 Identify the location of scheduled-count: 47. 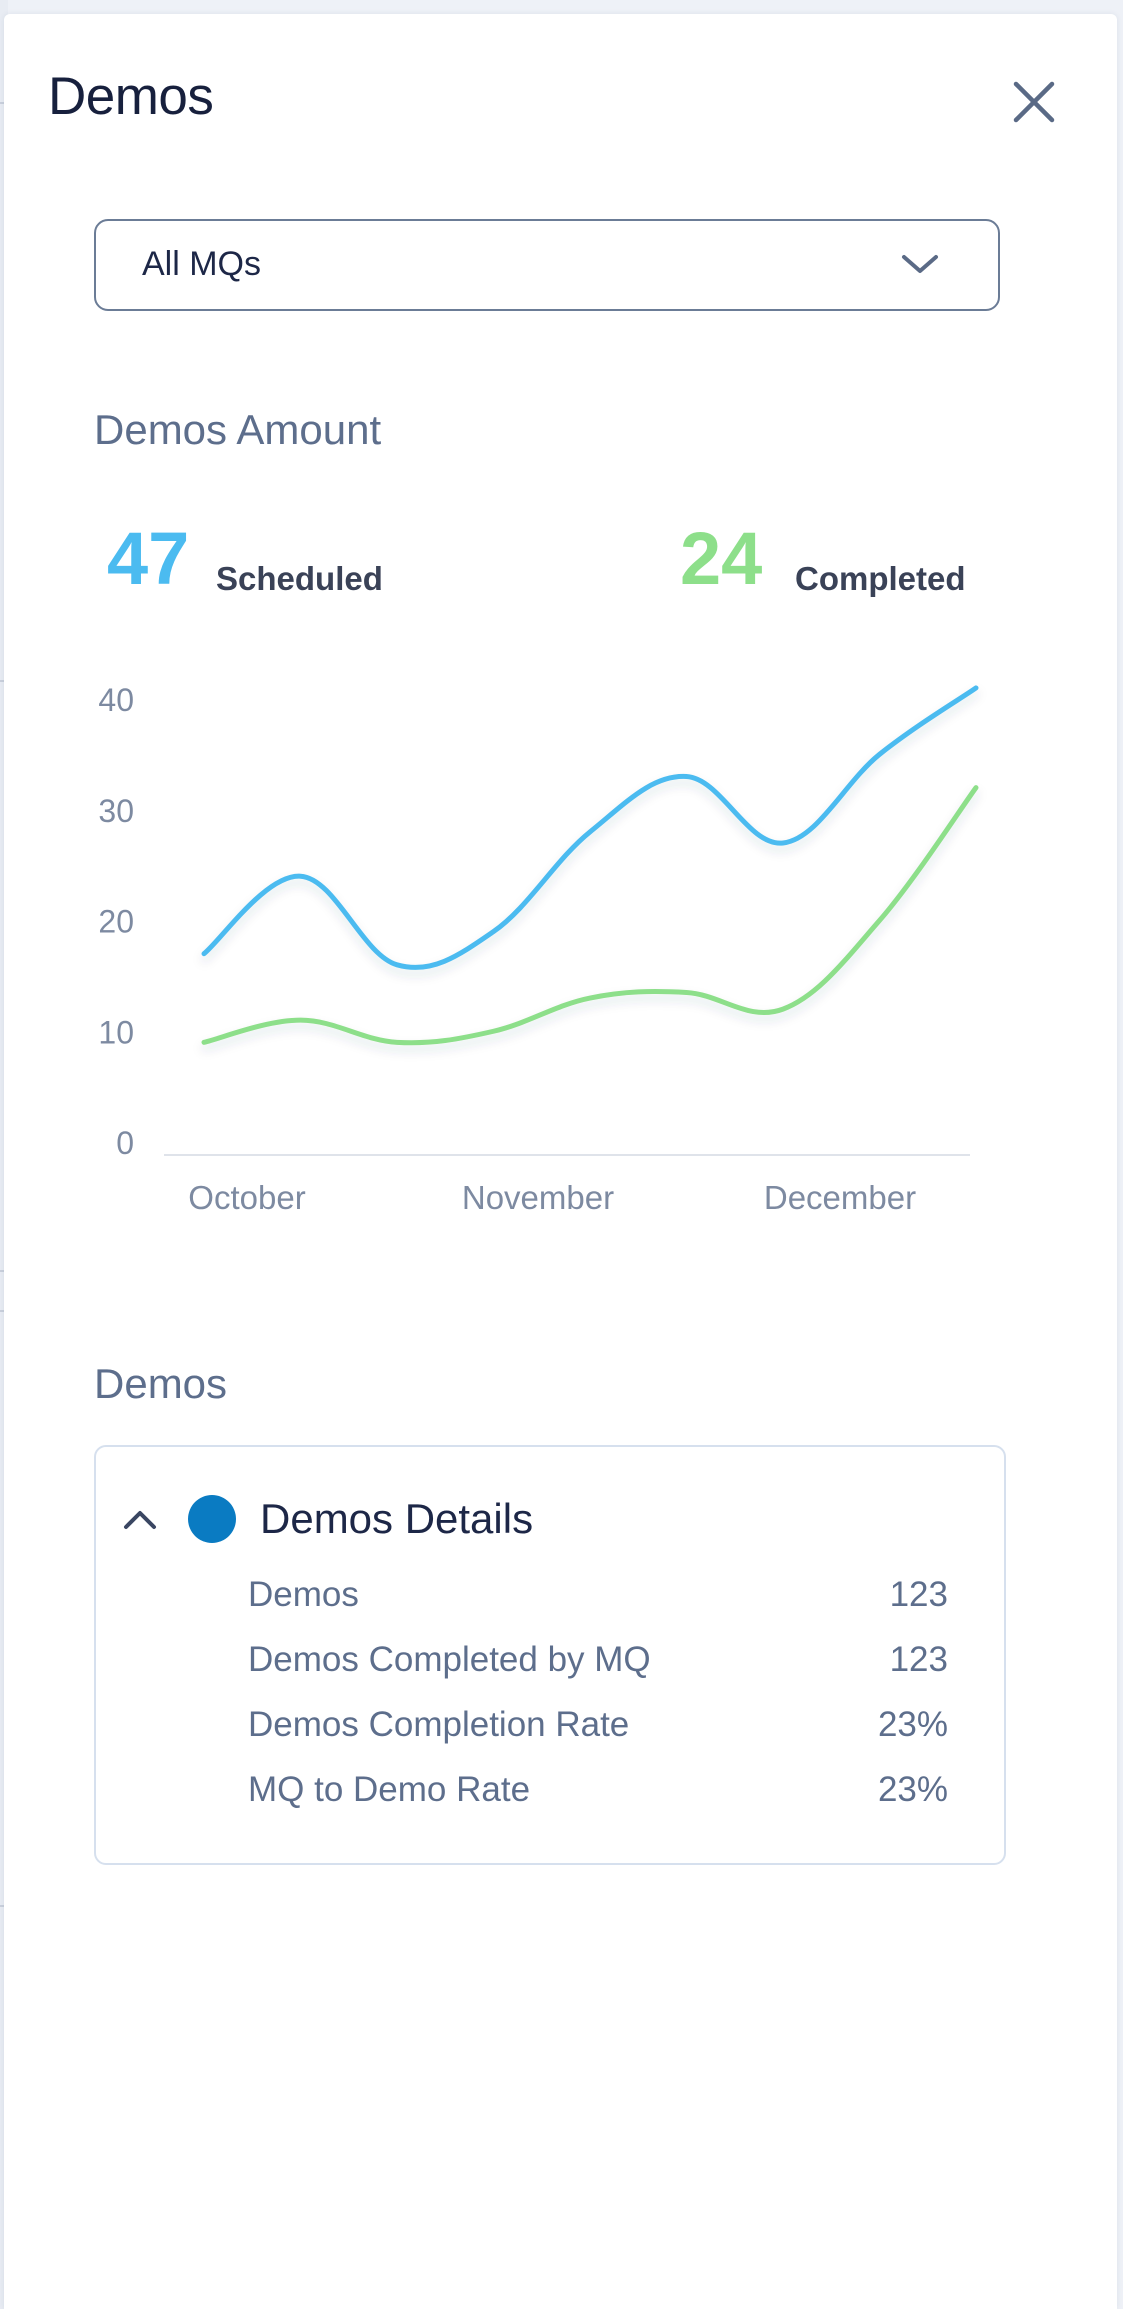
(148, 558).